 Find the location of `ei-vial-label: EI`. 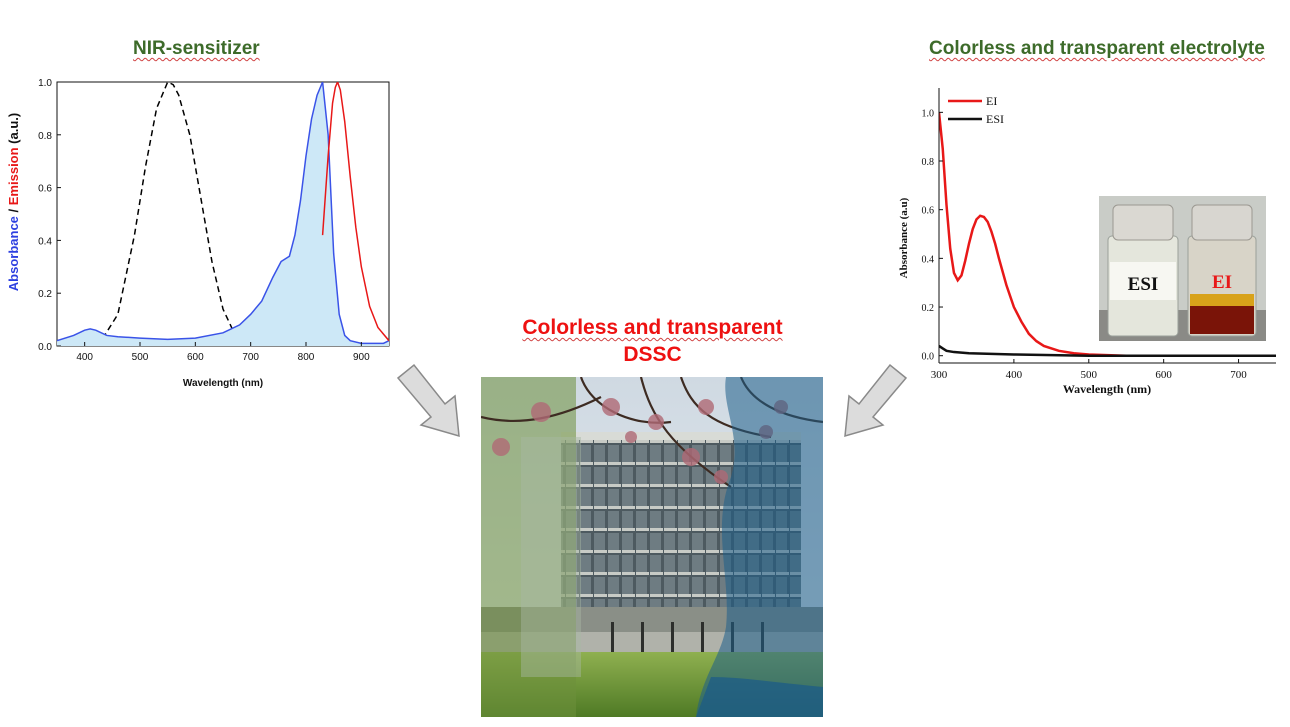

ei-vial-label: EI is located at coordinates (1222, 282).